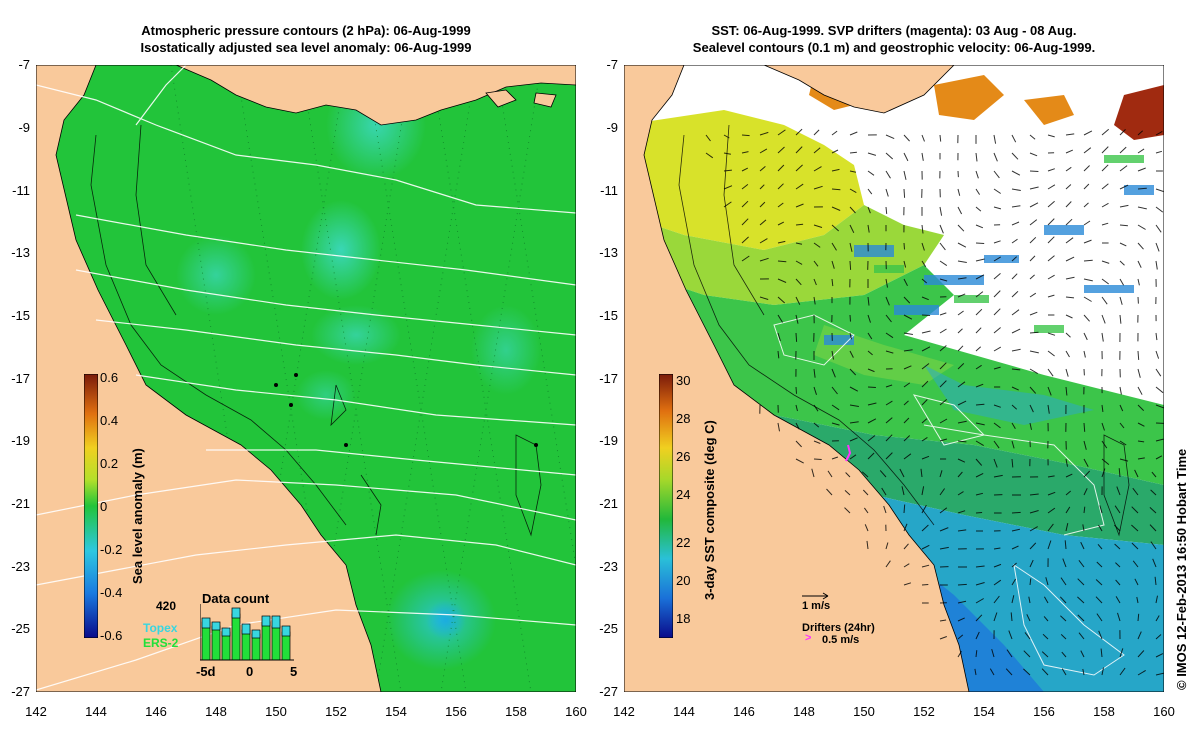  I want to click on sst-cbar-tick: 24, so click(683, 494).